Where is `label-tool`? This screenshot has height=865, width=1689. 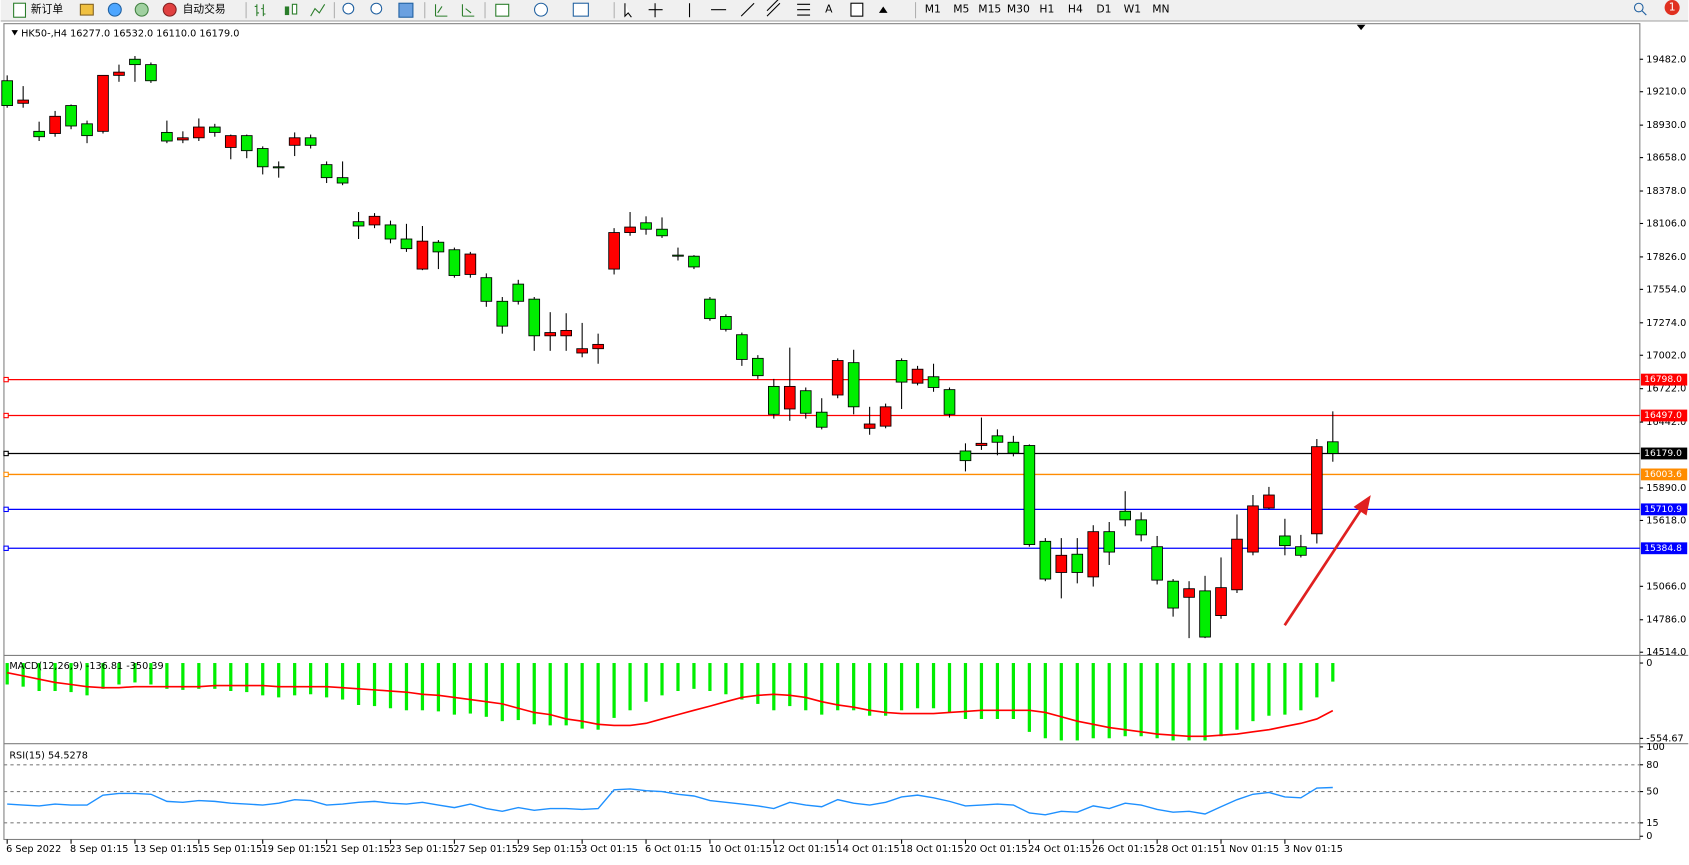 label-tool is located at coordinates (857, 9).